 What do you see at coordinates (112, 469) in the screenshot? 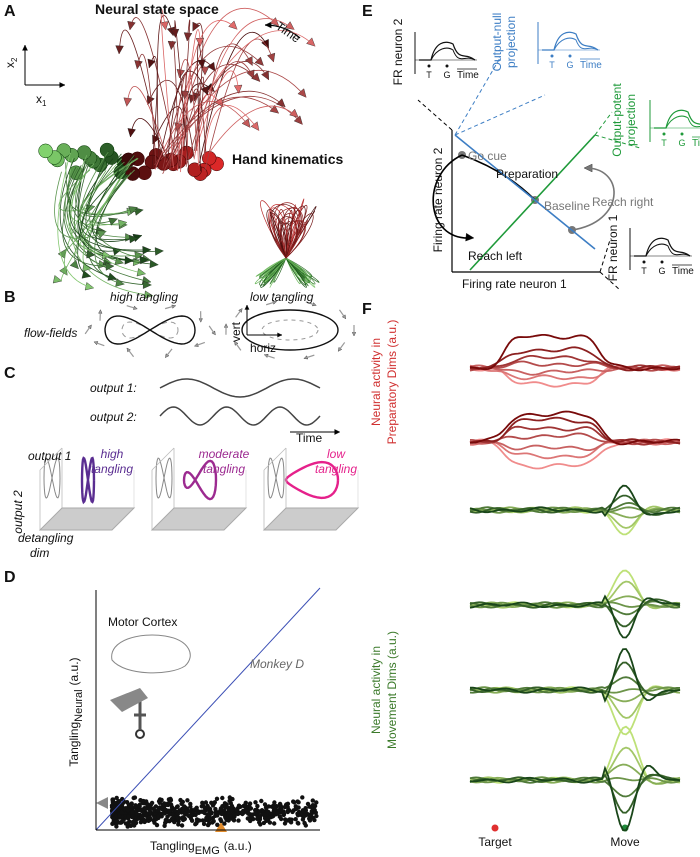
I see `case-label: tangling` at bounding box center [112, 469].